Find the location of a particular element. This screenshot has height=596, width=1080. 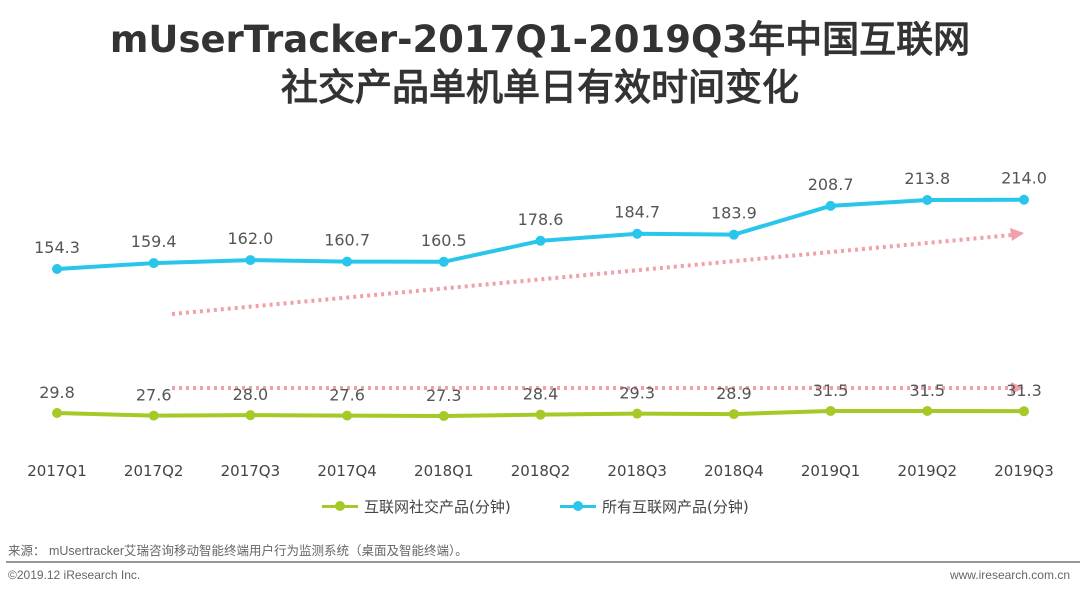

data-label: 184.7 is located at coordinates (637, 212).